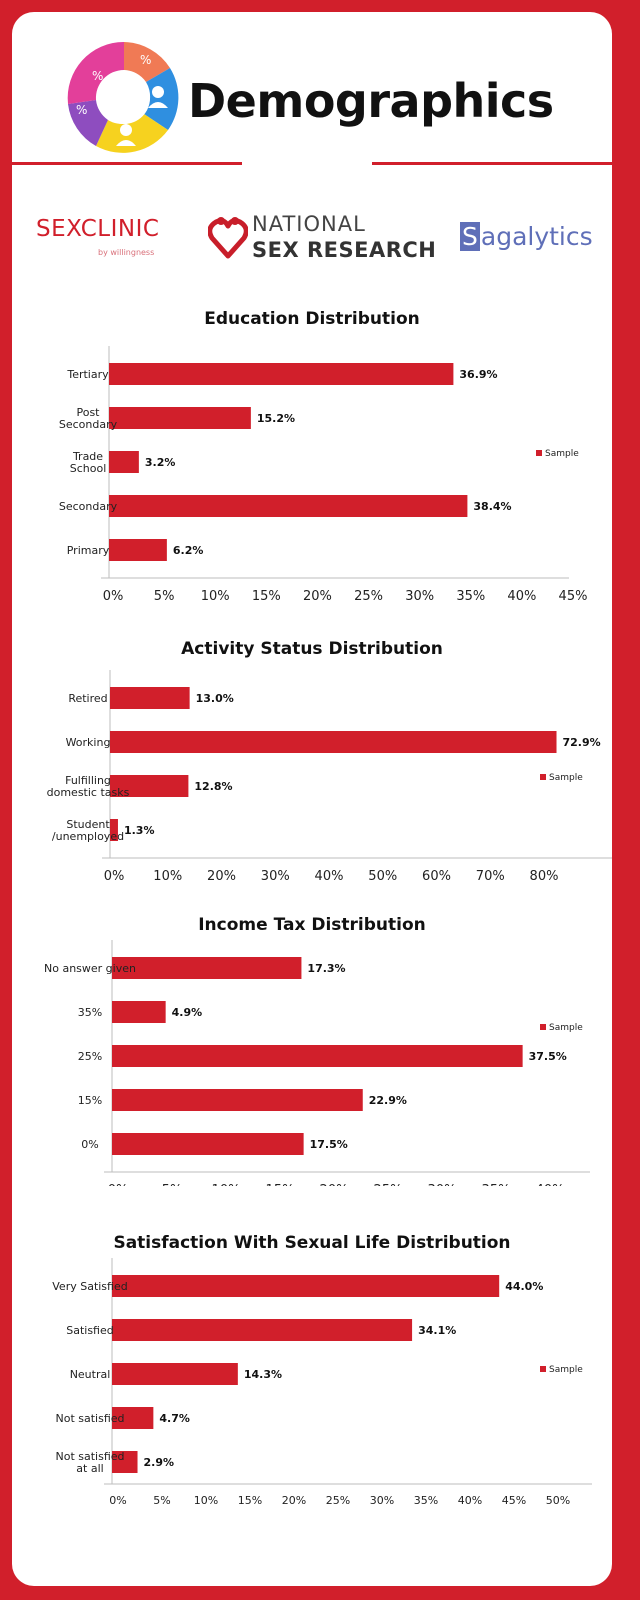 Image resolution: width=640 pixels, height=1600 pixels. I want to click on header-divider-left, so click(127, 163).